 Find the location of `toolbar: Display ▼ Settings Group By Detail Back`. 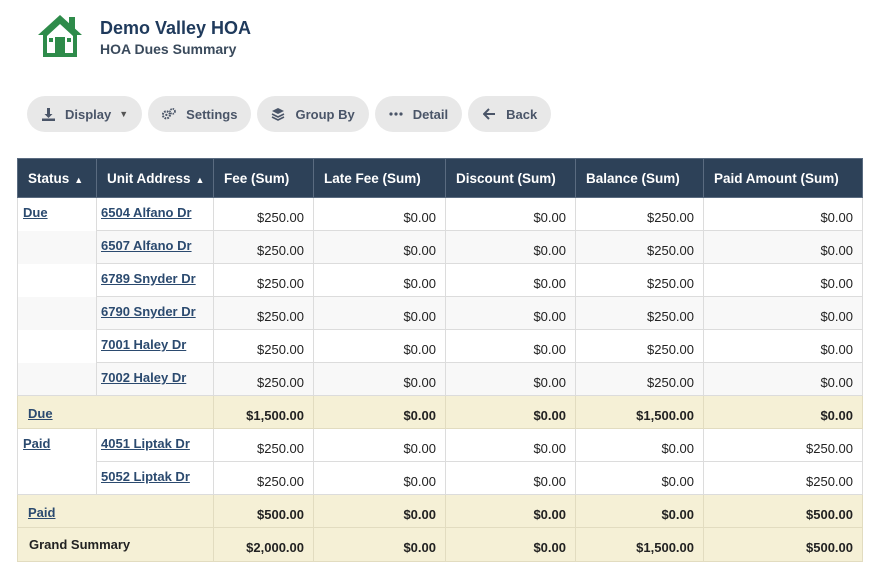

toolbar: Display ▼ Settings Group By Detail Back is located at coordinates (289, 114).